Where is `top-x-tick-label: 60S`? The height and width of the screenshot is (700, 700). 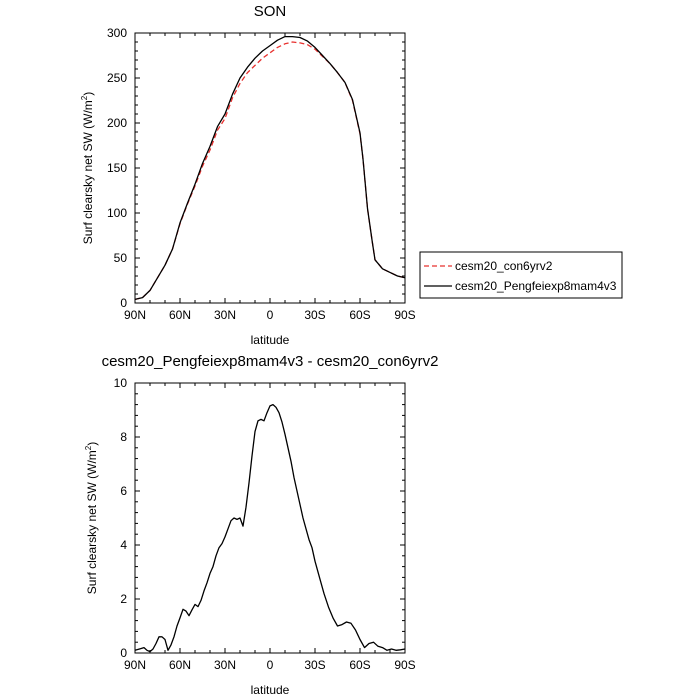 top-x-tick-label: 60S is located at coordinates (359, 315).